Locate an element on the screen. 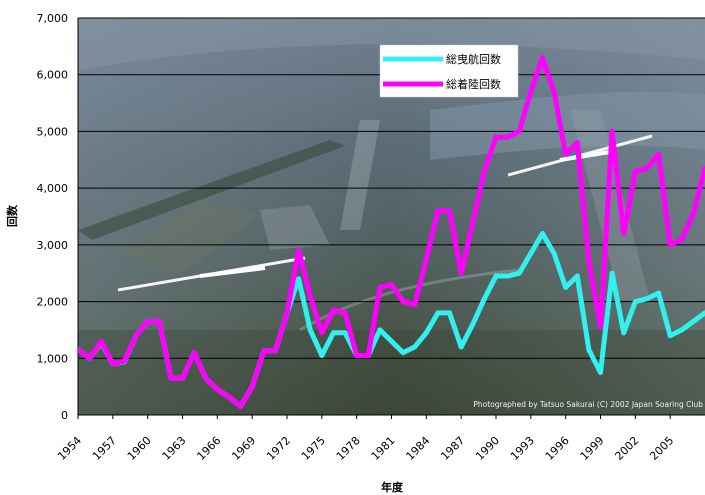 The width and height of the screenshot is (705, 495). series-1-point-1971 is located at coordinates (275, 351).